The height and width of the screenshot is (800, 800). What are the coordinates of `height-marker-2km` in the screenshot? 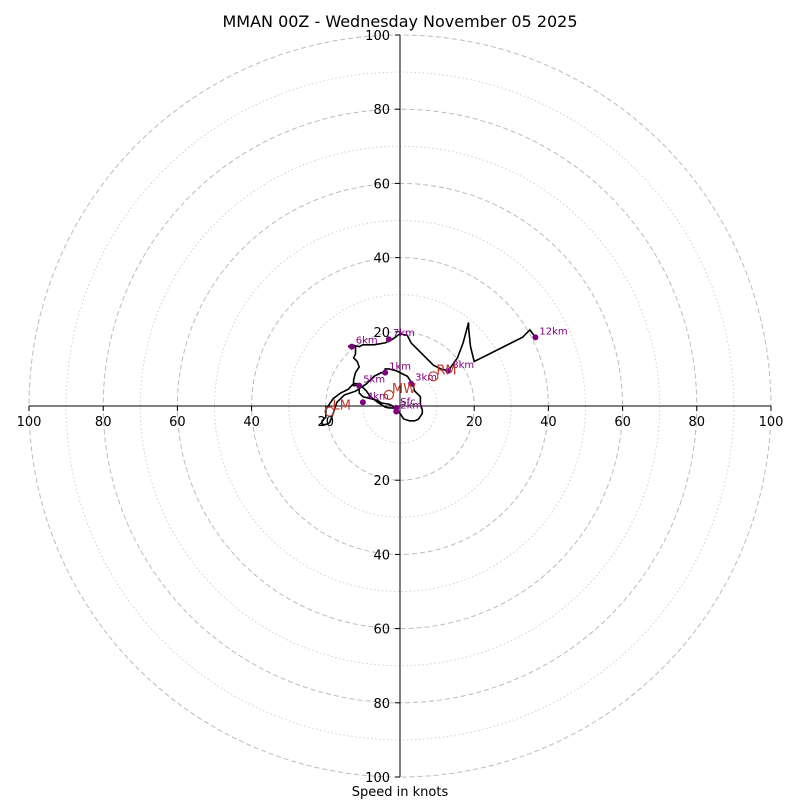 It's located at (396, 411).